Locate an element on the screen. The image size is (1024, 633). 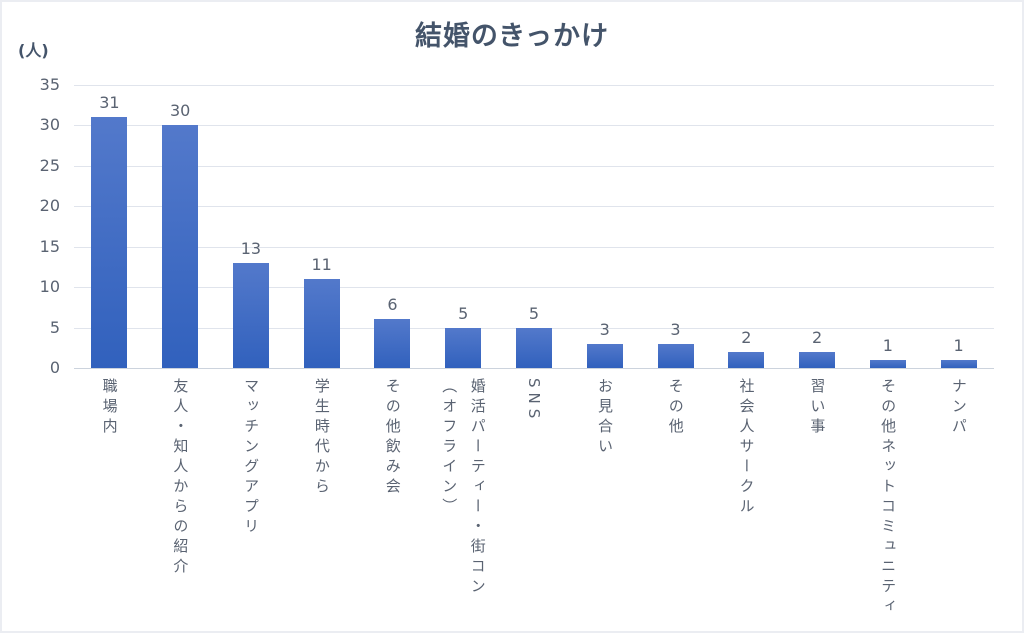
x-category-label-text: お見合い is located at coordinates (605, 418).